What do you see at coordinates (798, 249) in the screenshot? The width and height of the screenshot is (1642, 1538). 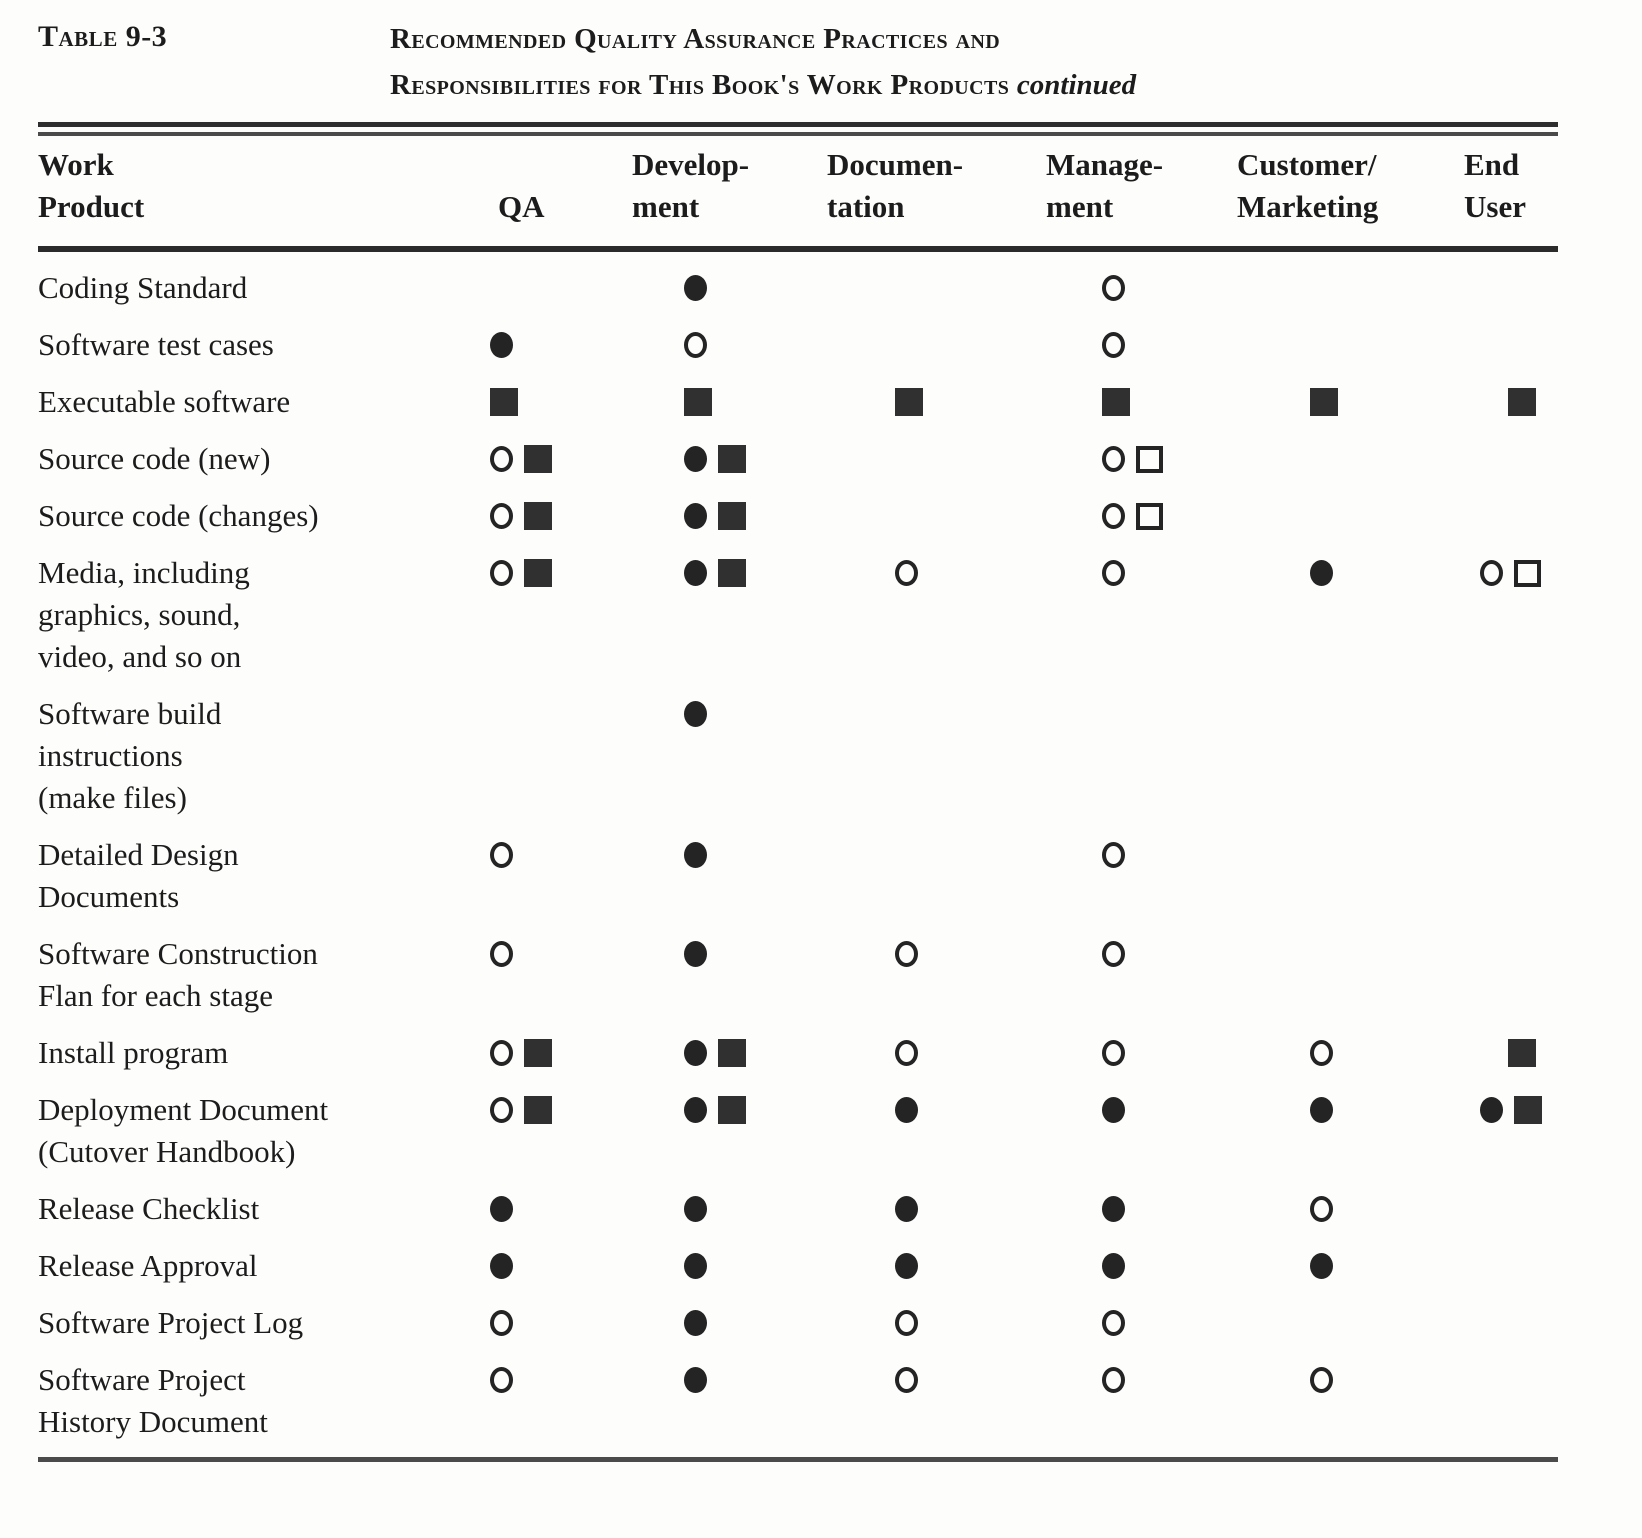 I see `header-bottom-rule` at bounding box center [798, 249].